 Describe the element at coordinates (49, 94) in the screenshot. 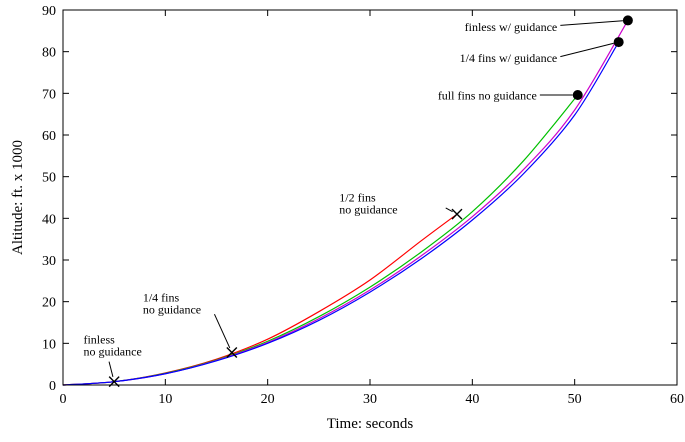

I see `y-tick-label: 70` at that location.